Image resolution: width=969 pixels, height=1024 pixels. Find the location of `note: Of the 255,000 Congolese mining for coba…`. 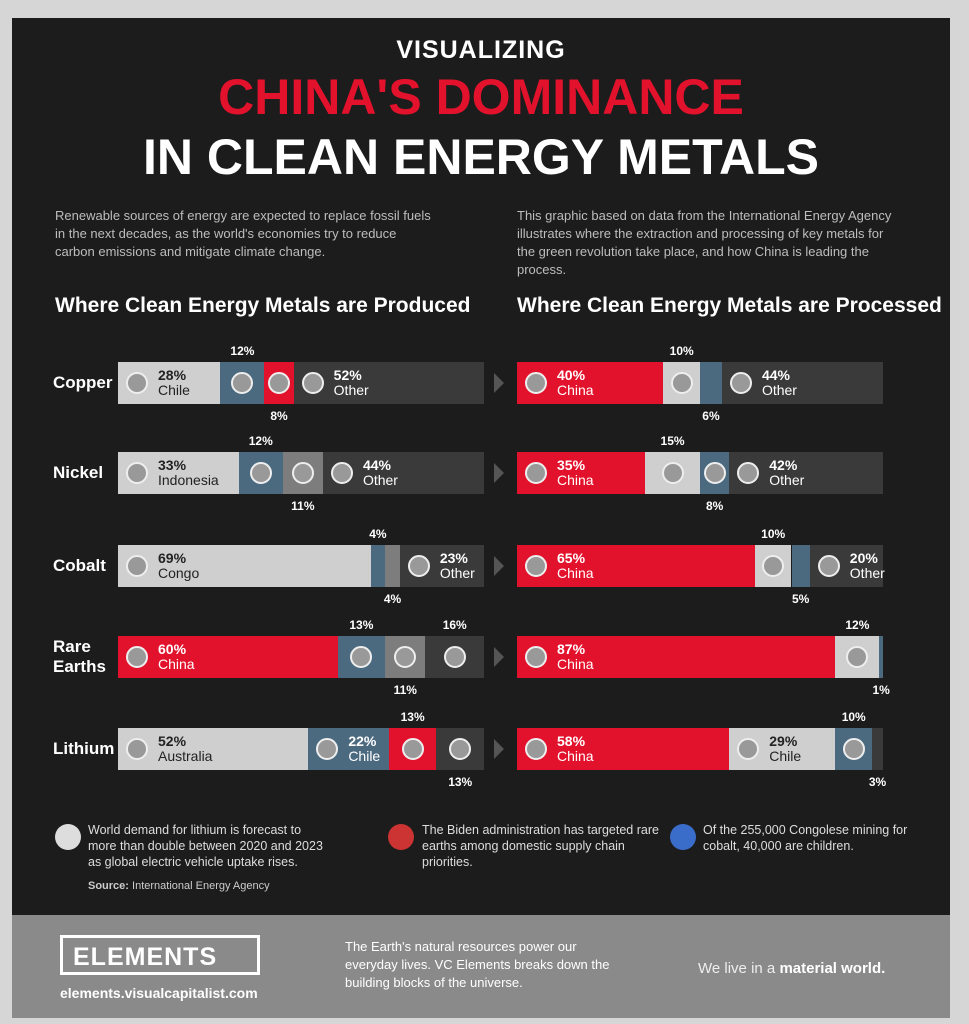

note: Of the 255,000 Congolese mining for coba… is located at coordinates (805, 838).